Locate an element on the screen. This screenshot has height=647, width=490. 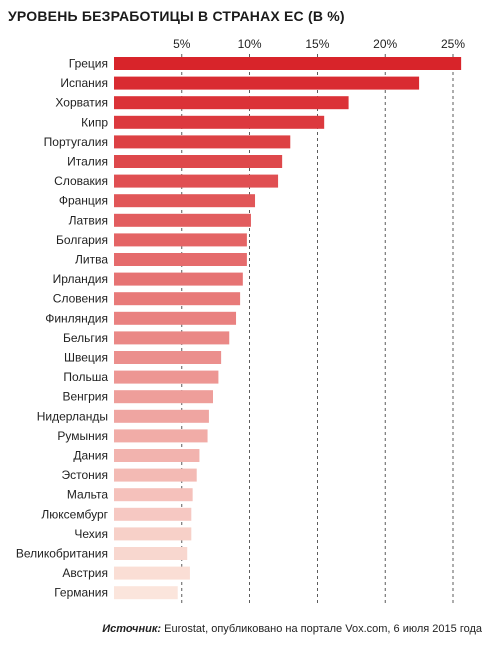
x-tick-label: 15% is located at coordinates (317, 44).